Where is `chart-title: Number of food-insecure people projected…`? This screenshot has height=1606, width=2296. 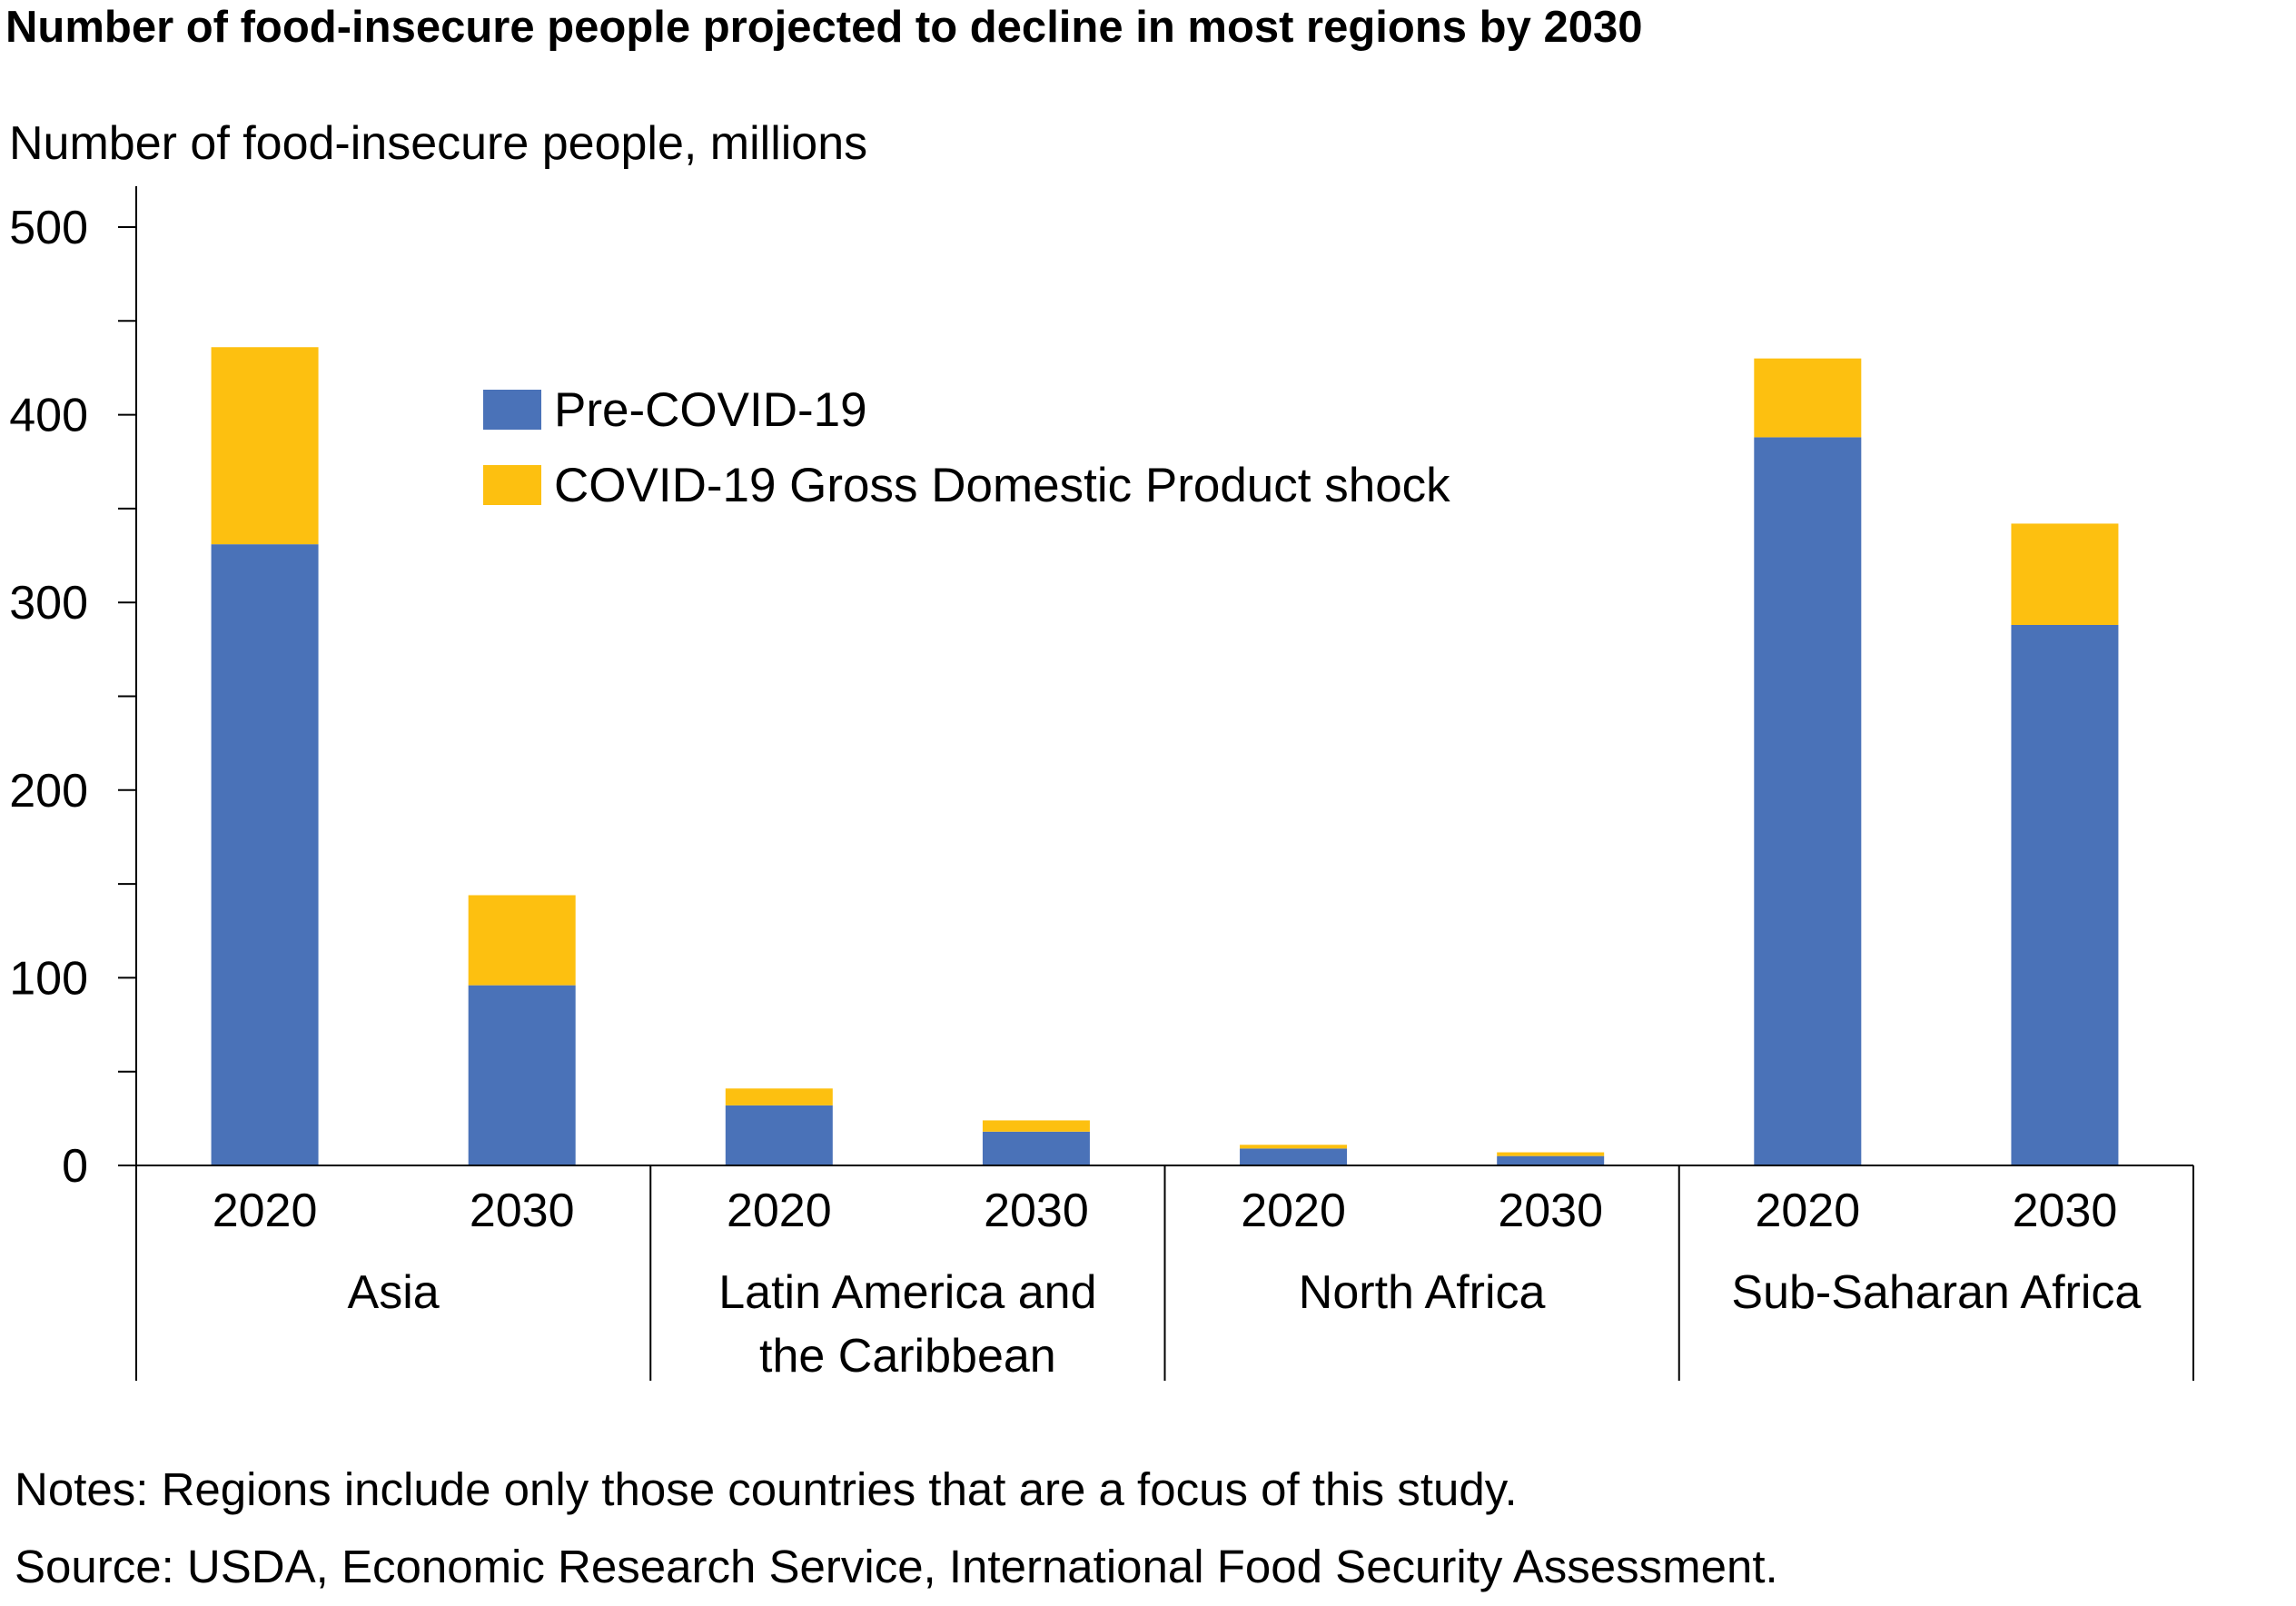 chart-title: Number of food-insecure people projected… is located at coordinates (824, 27).